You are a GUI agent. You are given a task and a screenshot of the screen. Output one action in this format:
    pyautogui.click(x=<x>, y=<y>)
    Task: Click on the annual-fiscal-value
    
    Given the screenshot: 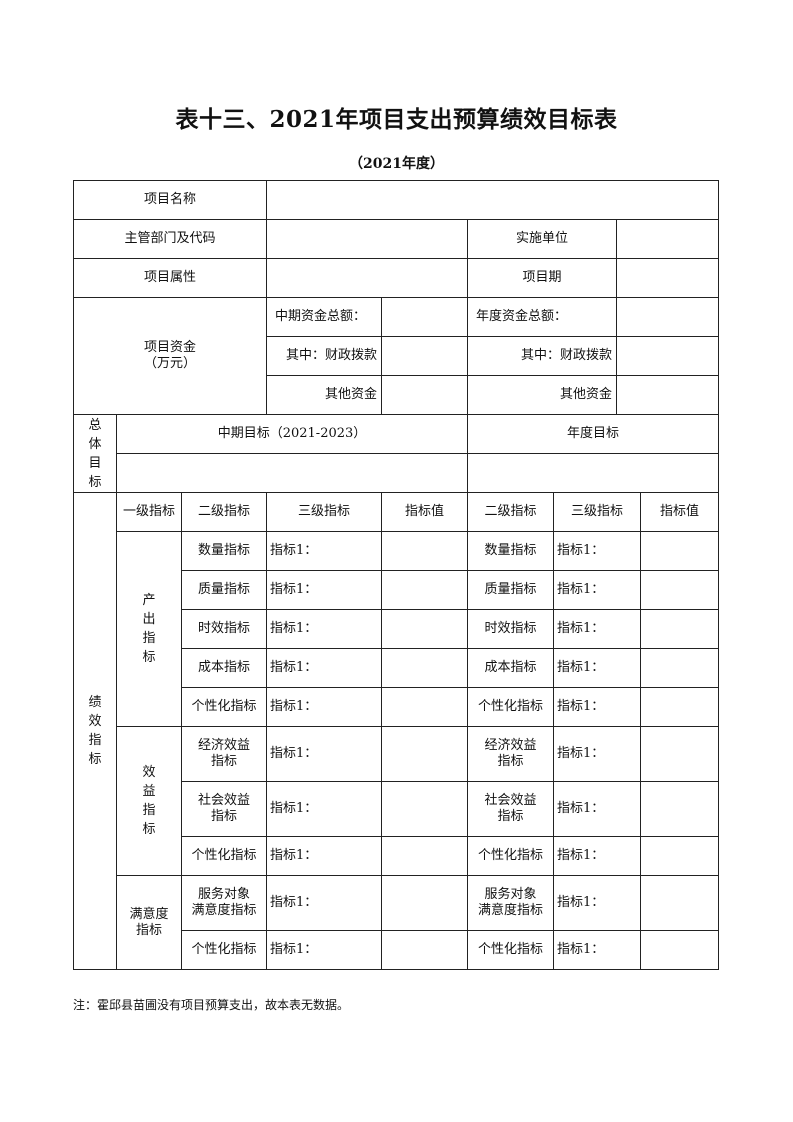 What is the action you would take?
    pyautogui.click(x=667, y=356)
    